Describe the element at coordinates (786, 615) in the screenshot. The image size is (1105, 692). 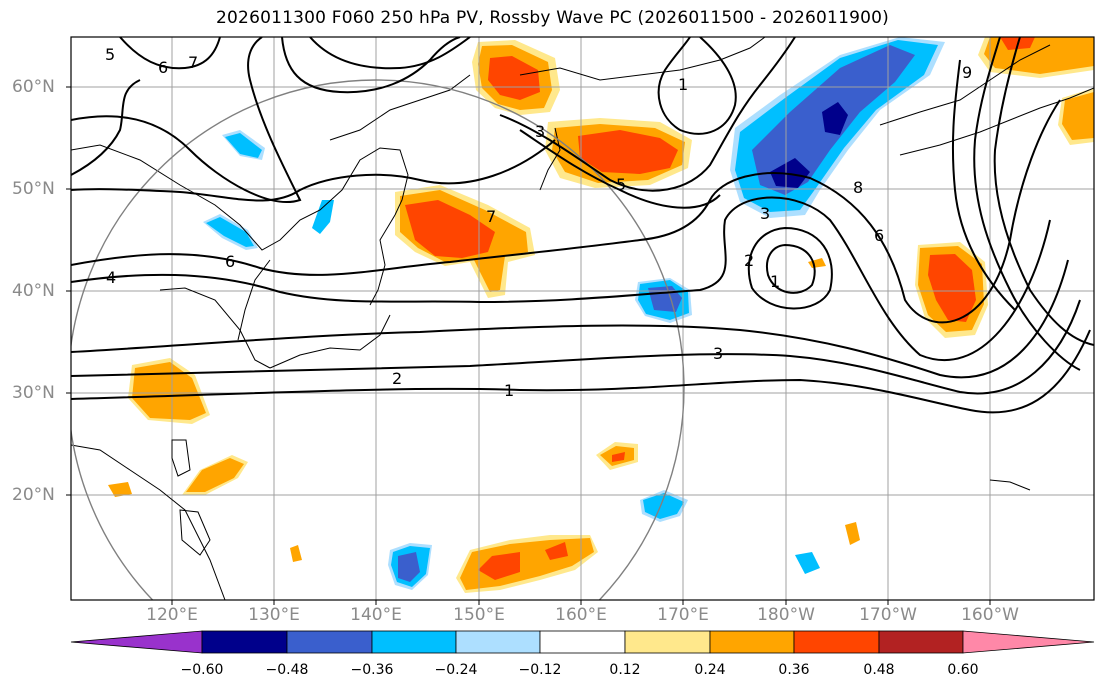
I see `lon-label-180w: 180°W` at that location.